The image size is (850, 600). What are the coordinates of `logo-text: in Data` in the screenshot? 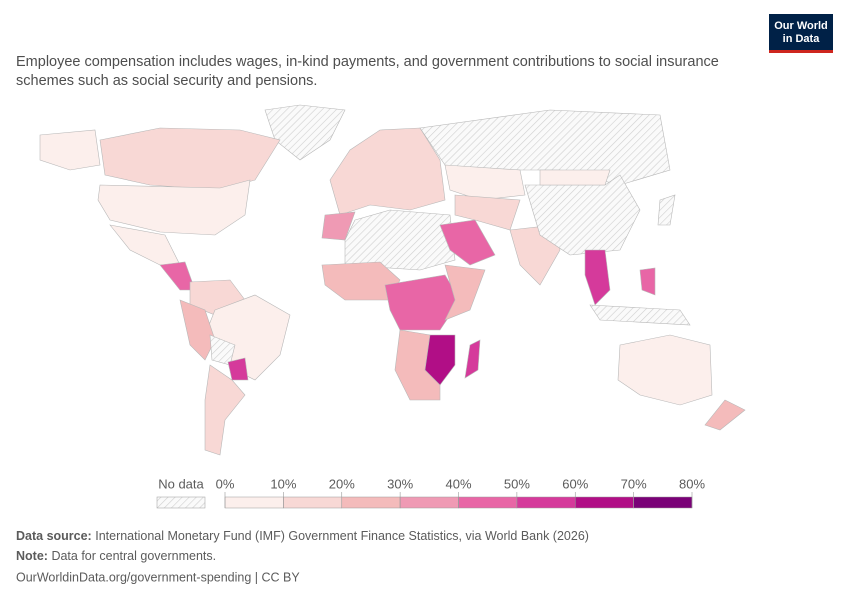 It's located at (802, 39).